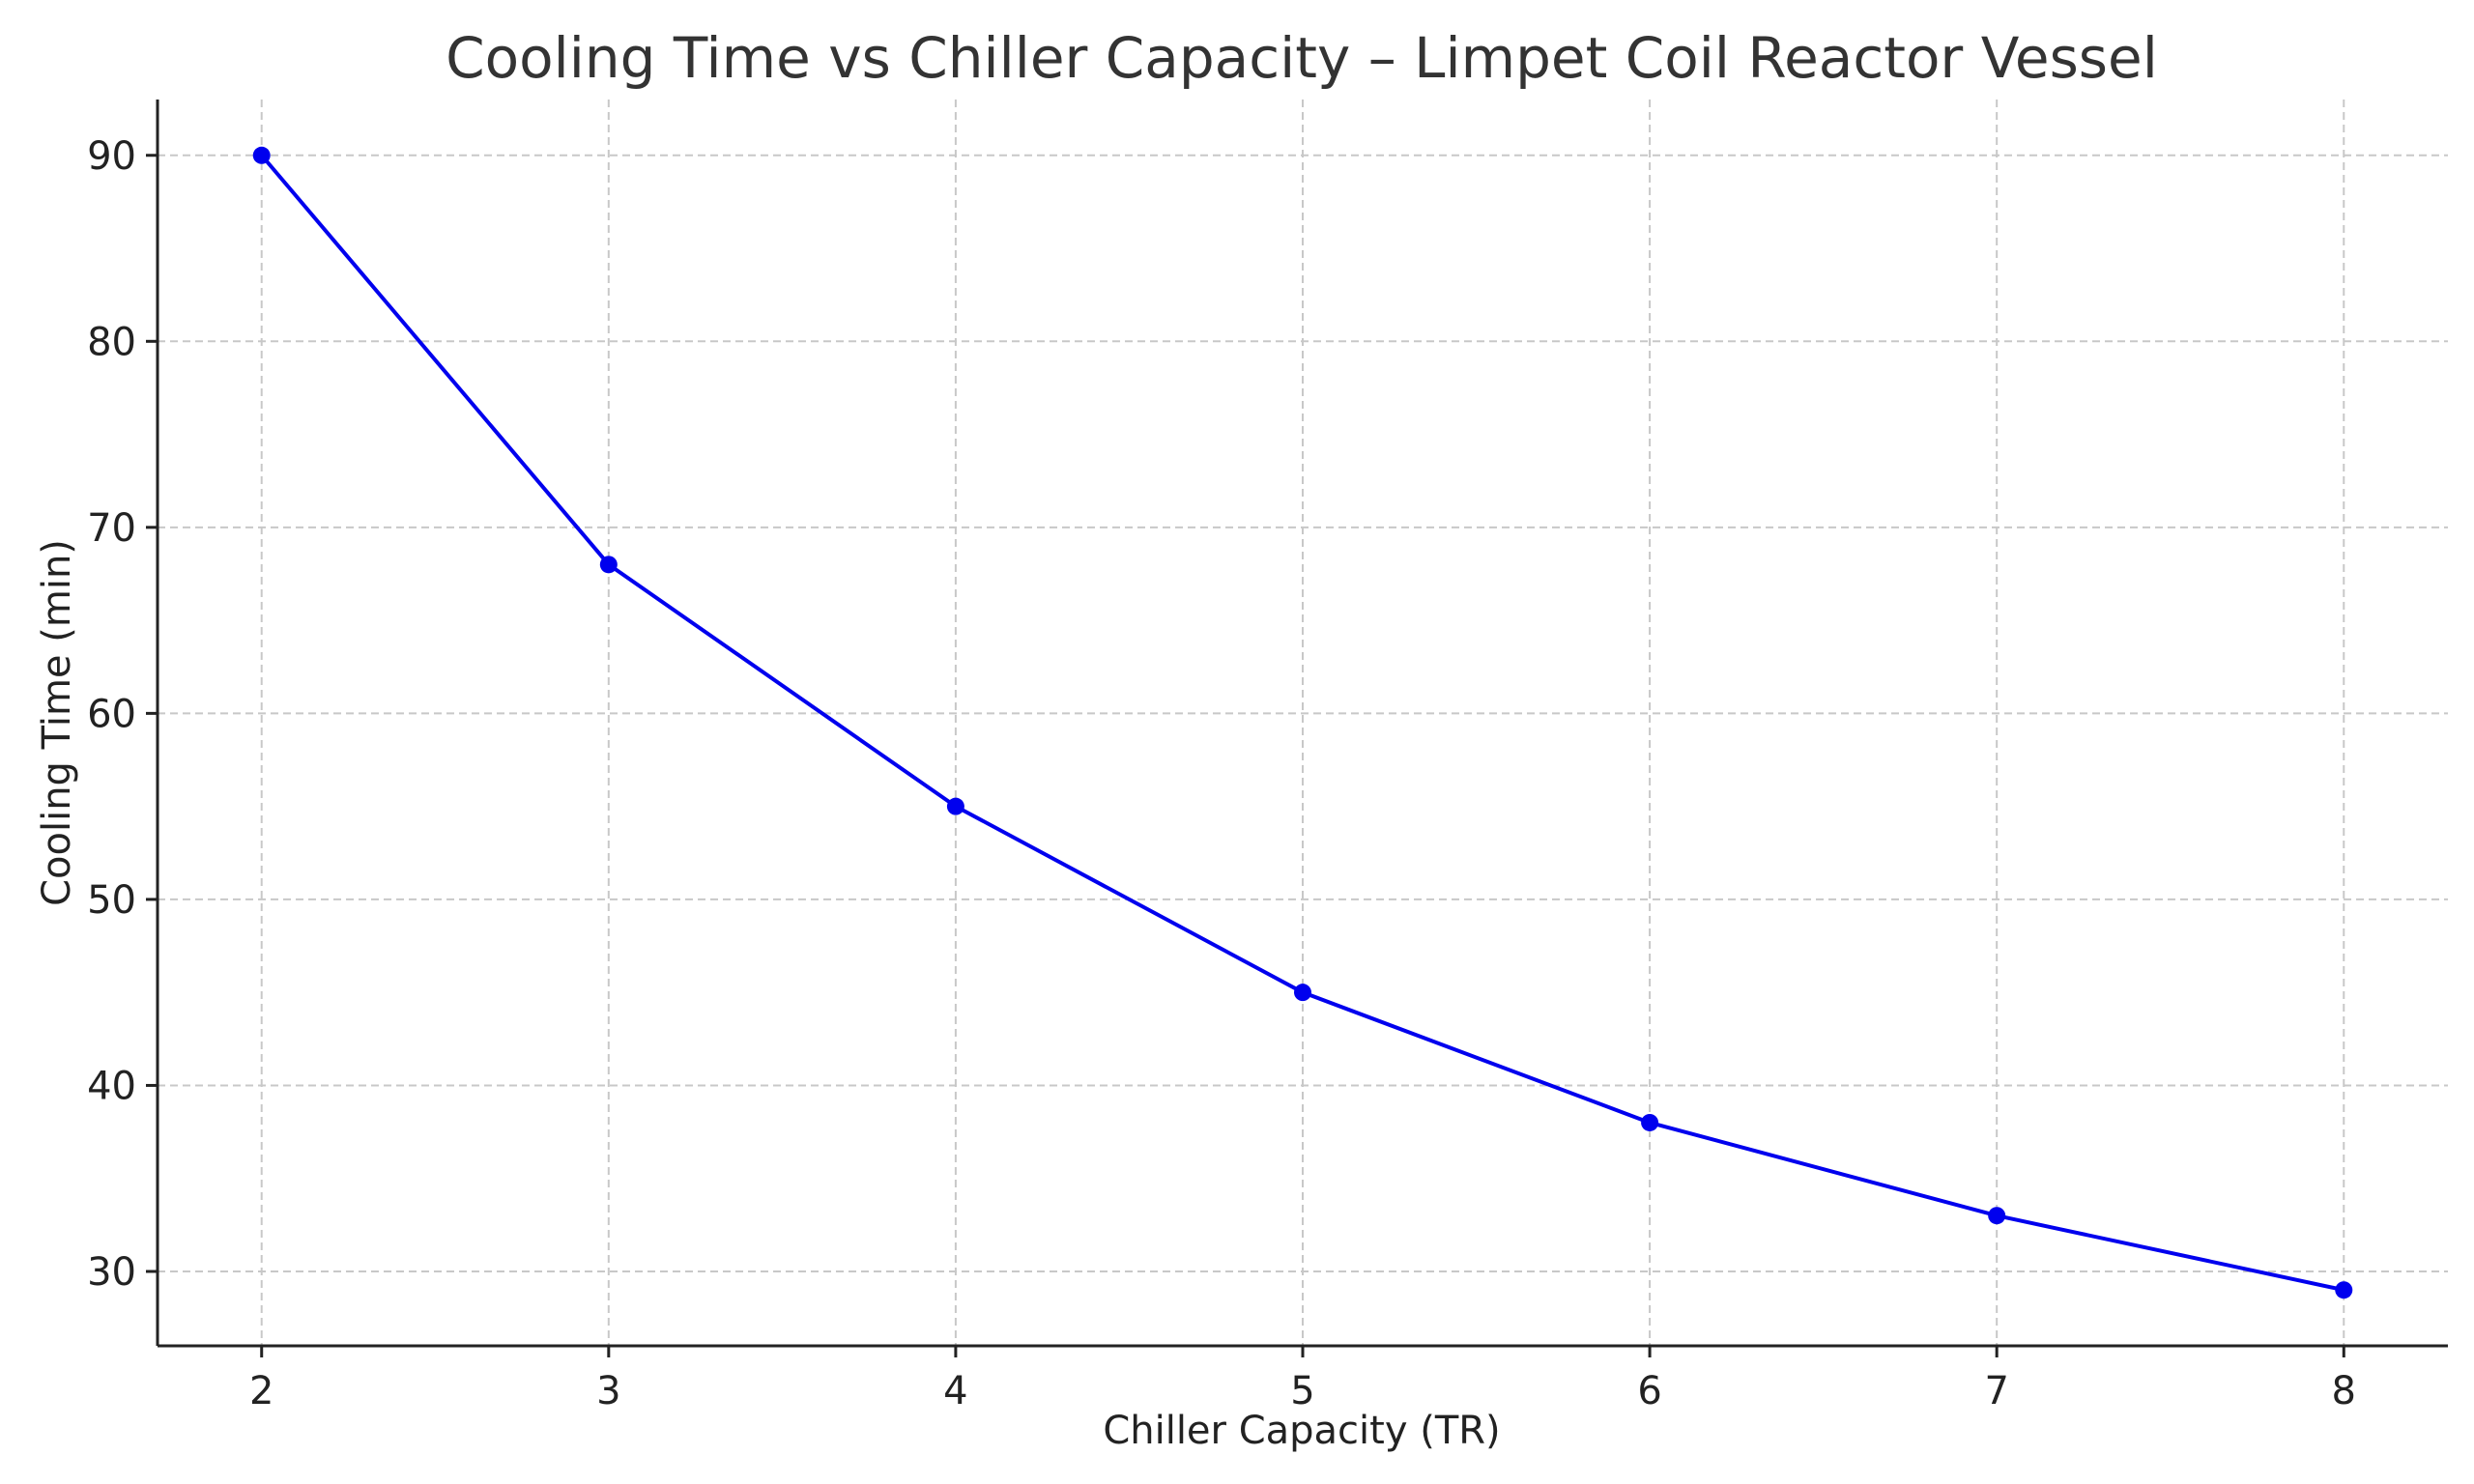 The height and width of the screenshot is (1484, 2474). Describe the element at coordinates (112, 528) in the screenshot. I see `y-tick-label-70: 70` at that location.